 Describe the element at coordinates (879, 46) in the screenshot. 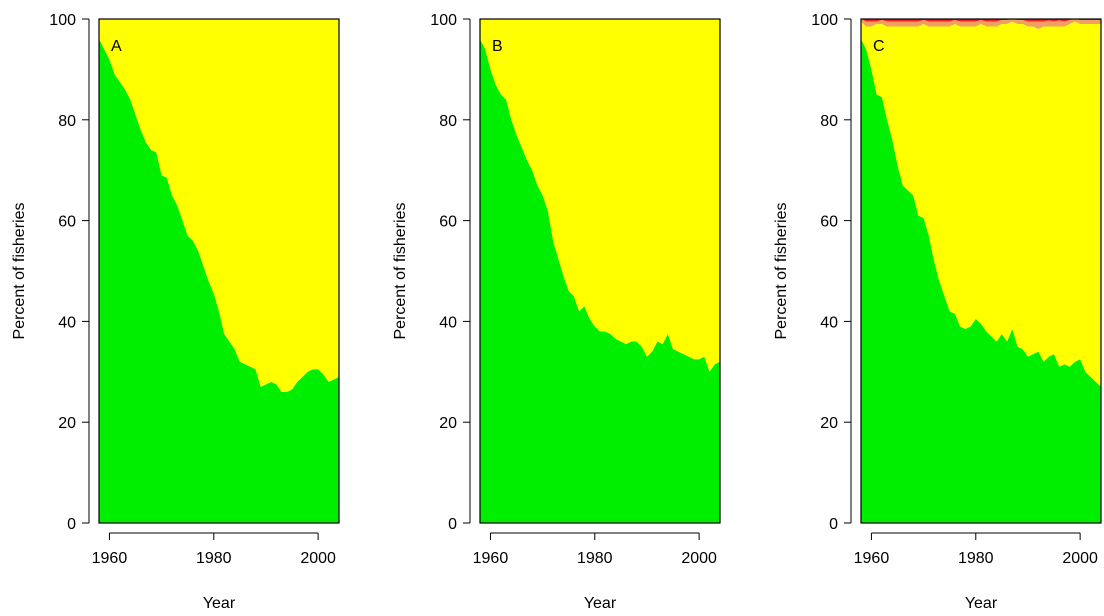

I see `panel-label: C` at that location.